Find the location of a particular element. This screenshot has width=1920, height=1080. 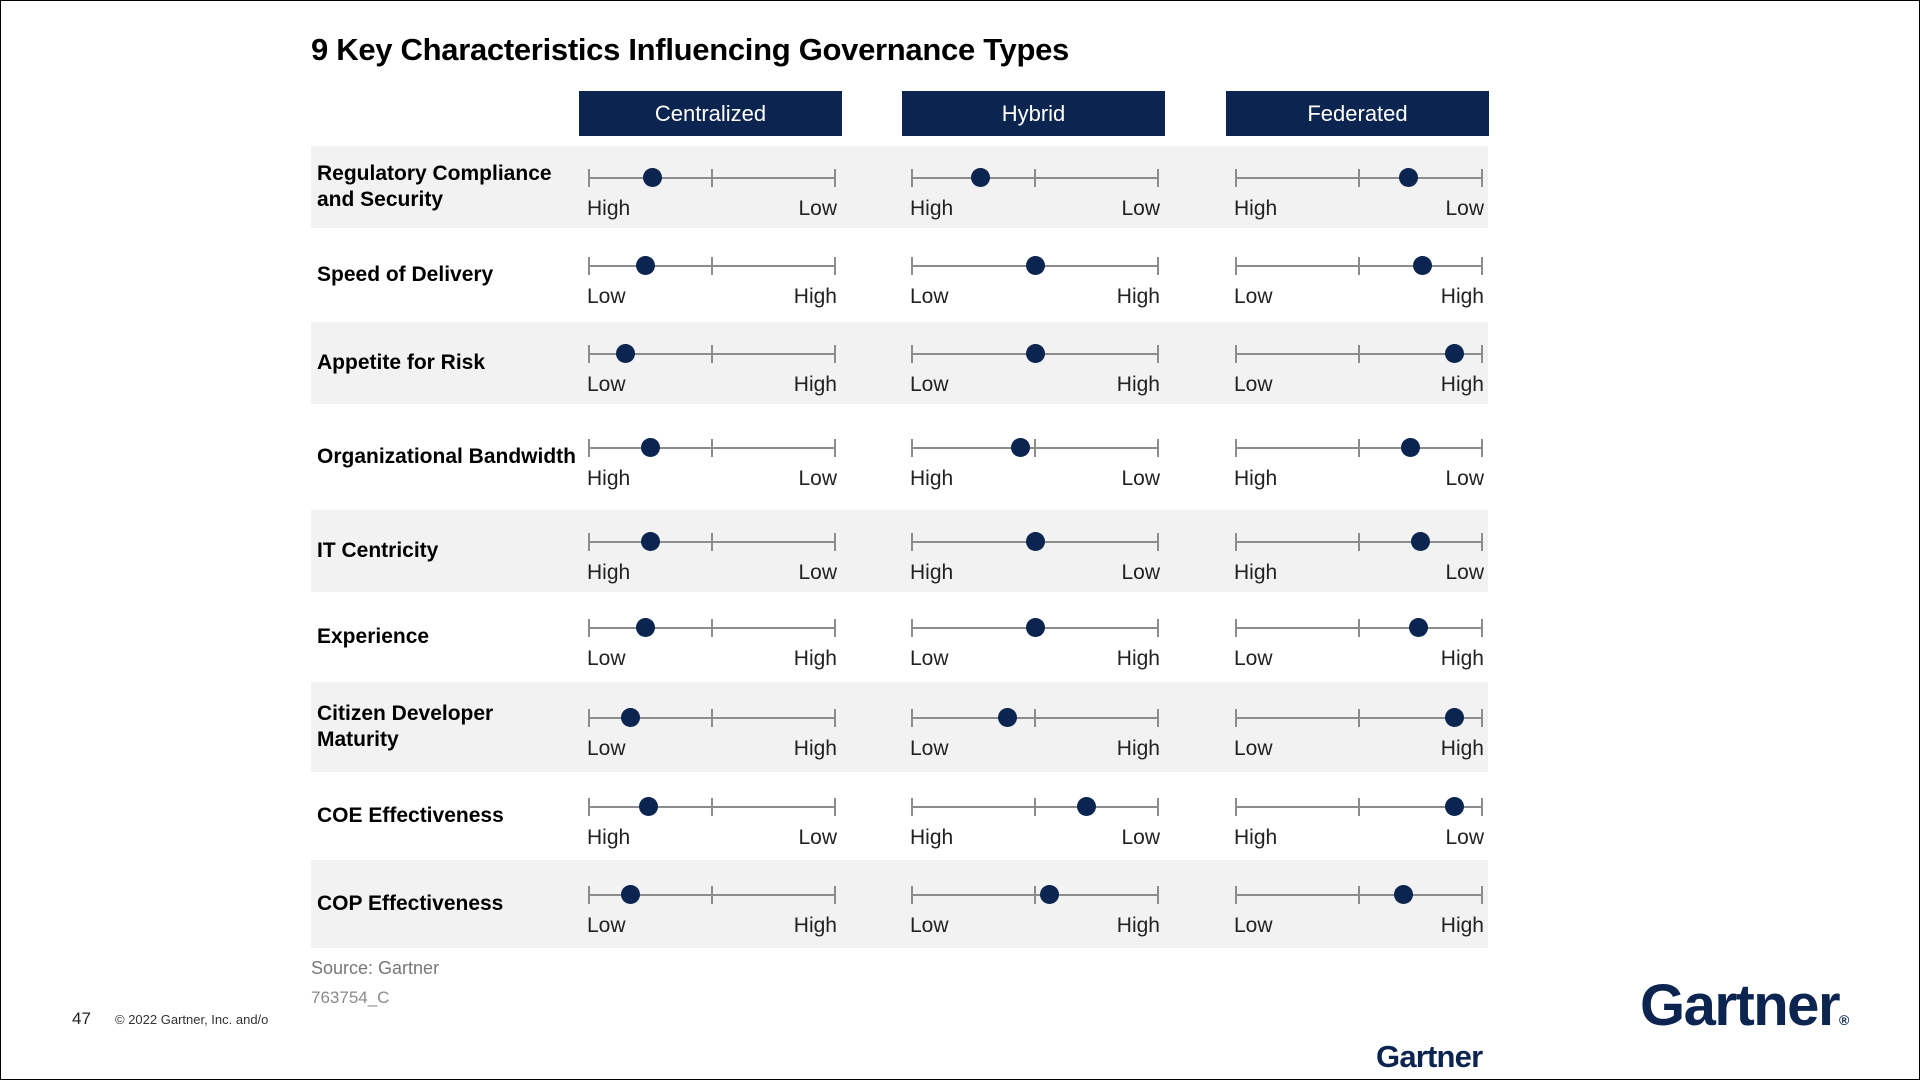

source-note: Source: Gartner is located at coordinates (375, 968).